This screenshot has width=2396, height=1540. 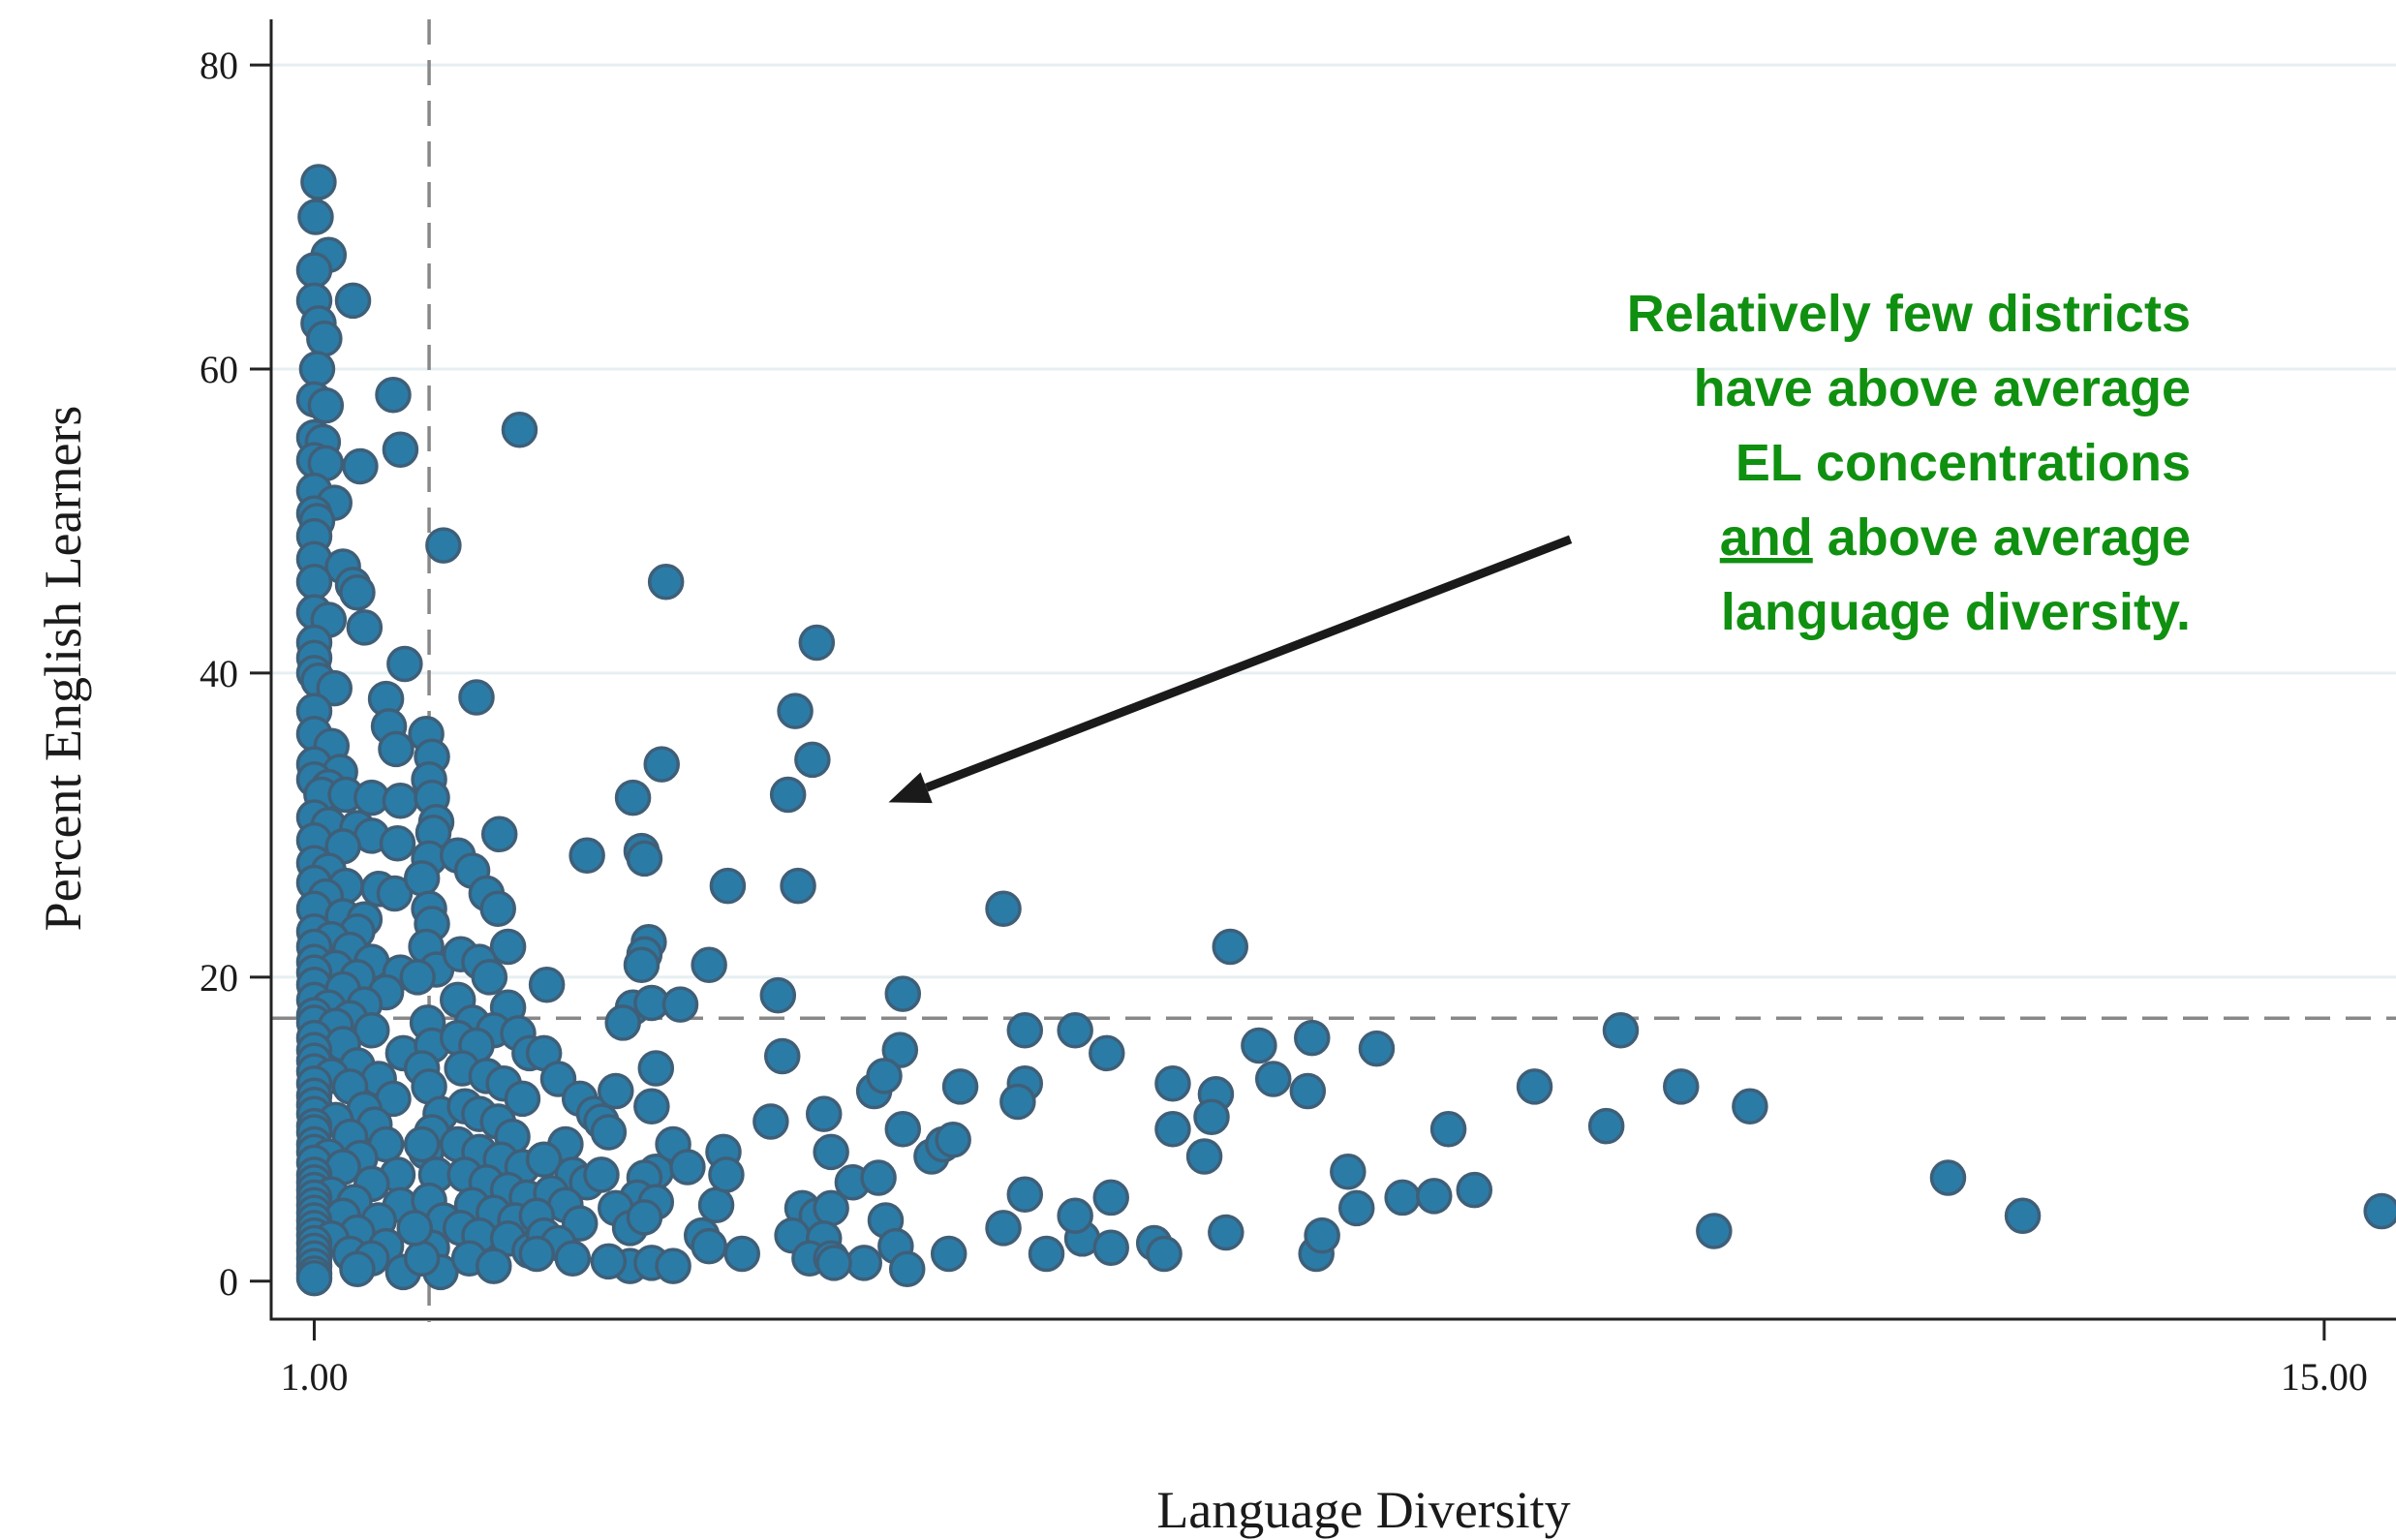 What do you see at coordinates (219, 674) in the screenshot?
I see `y-tick-label: 40` at bounding box center [219, 674].